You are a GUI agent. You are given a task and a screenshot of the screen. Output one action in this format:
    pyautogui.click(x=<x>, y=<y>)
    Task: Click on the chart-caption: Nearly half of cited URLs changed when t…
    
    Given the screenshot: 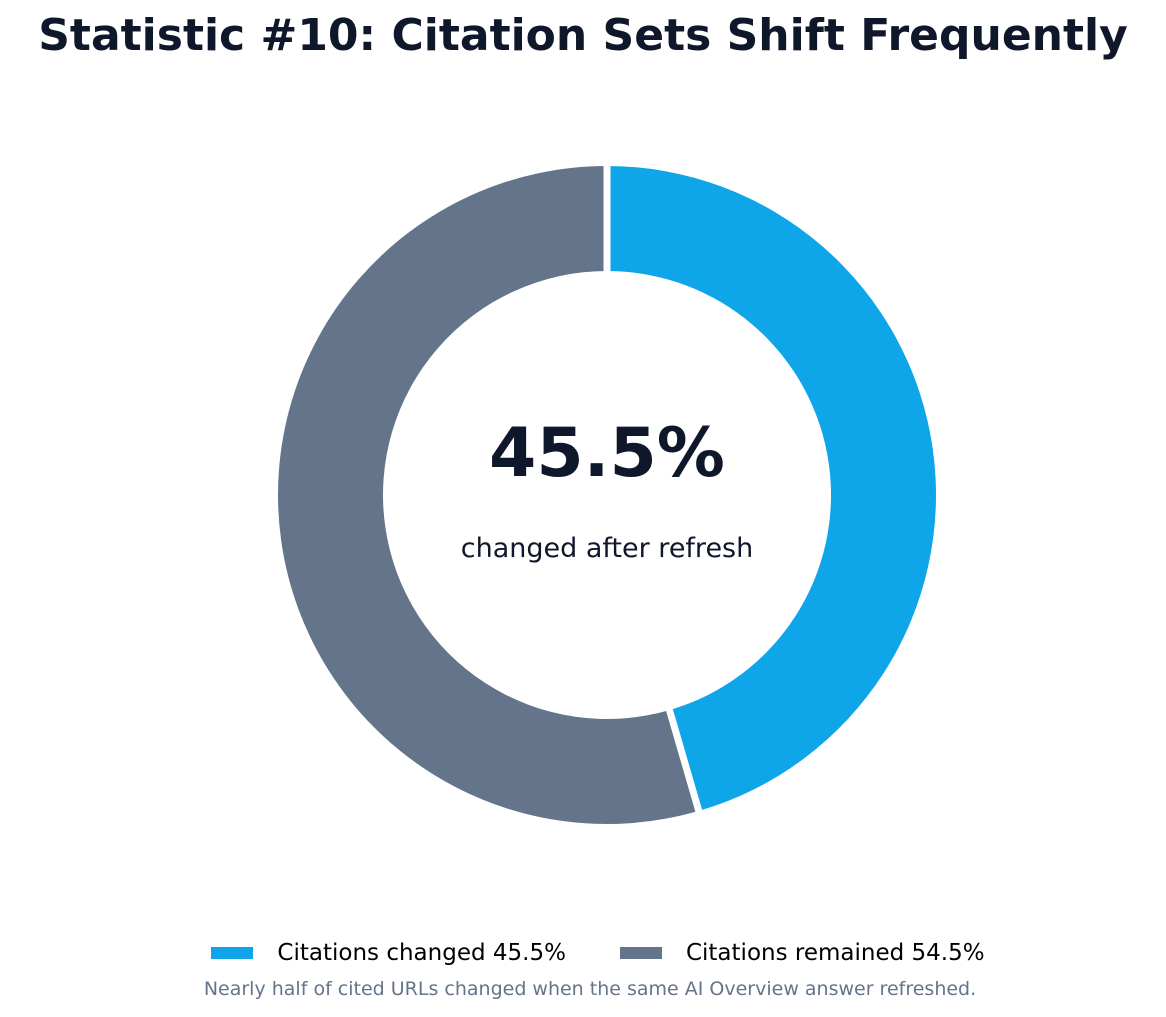 What is the action you would take?
    pyautogui.click(x=590, y=989)
    